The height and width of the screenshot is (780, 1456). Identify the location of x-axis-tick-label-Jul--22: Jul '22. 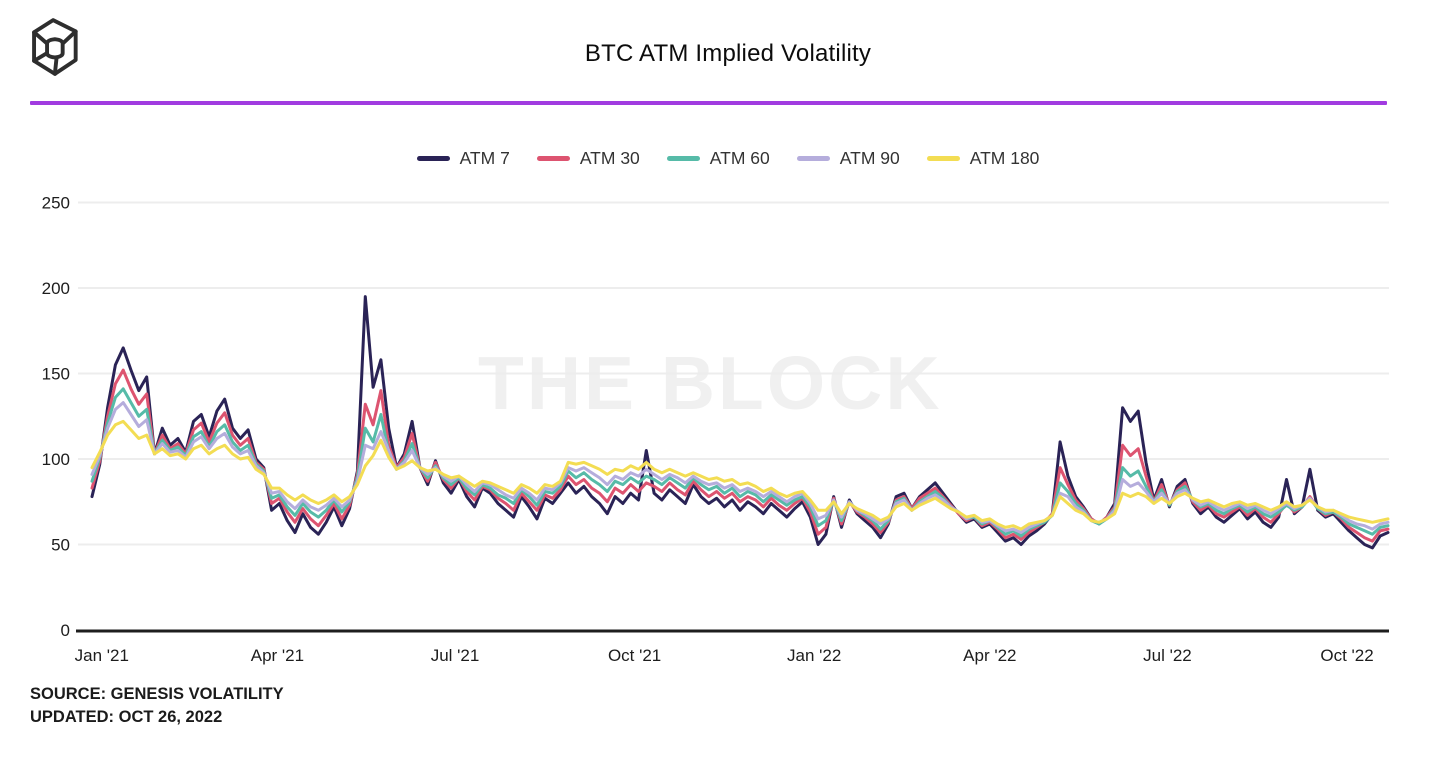
(1167, 655).